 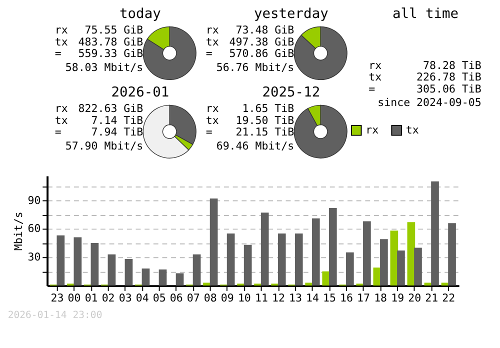 I want to click on y-tick-label: 90, so click(x=34, y=200).